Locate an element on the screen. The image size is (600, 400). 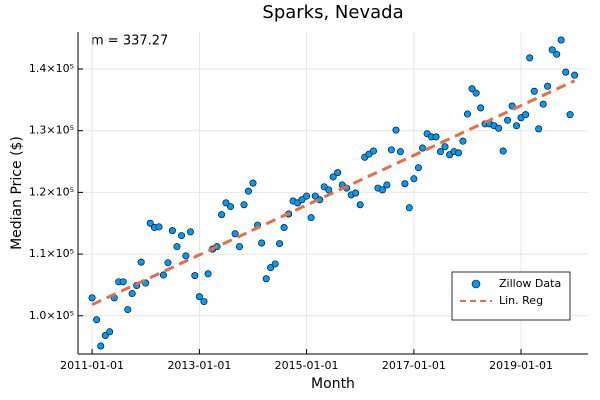
y-axis-label: Median Price ($) is located at coordinates (17, 193).